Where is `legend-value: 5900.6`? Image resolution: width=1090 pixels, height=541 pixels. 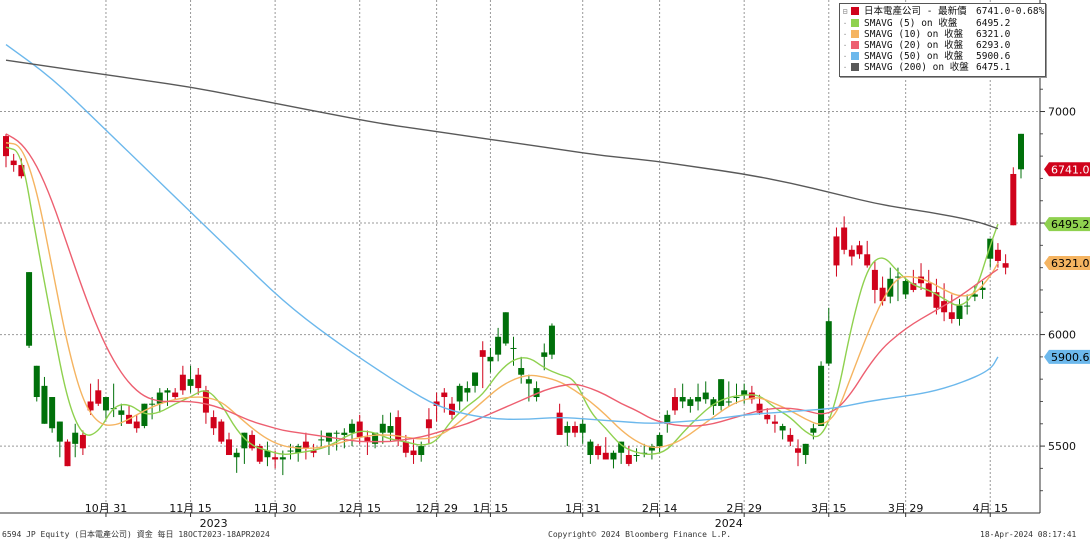 legend-value: 5900.6 is located at coordinates (993, 56).